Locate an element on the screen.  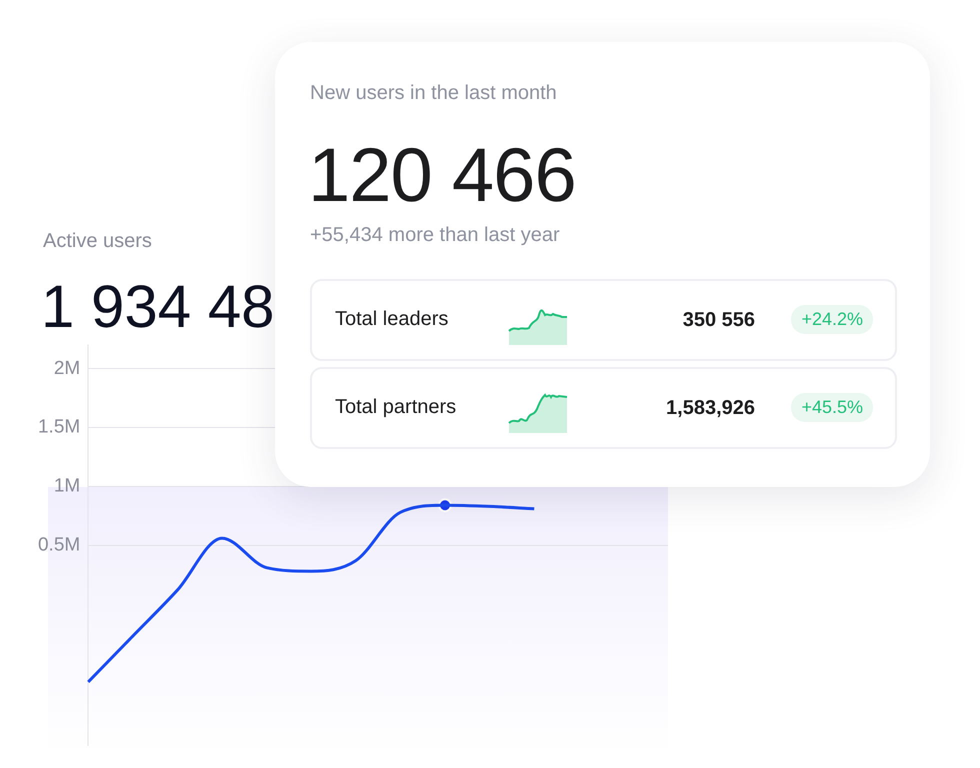
text: Total partners is located at coordinates (395, 407).